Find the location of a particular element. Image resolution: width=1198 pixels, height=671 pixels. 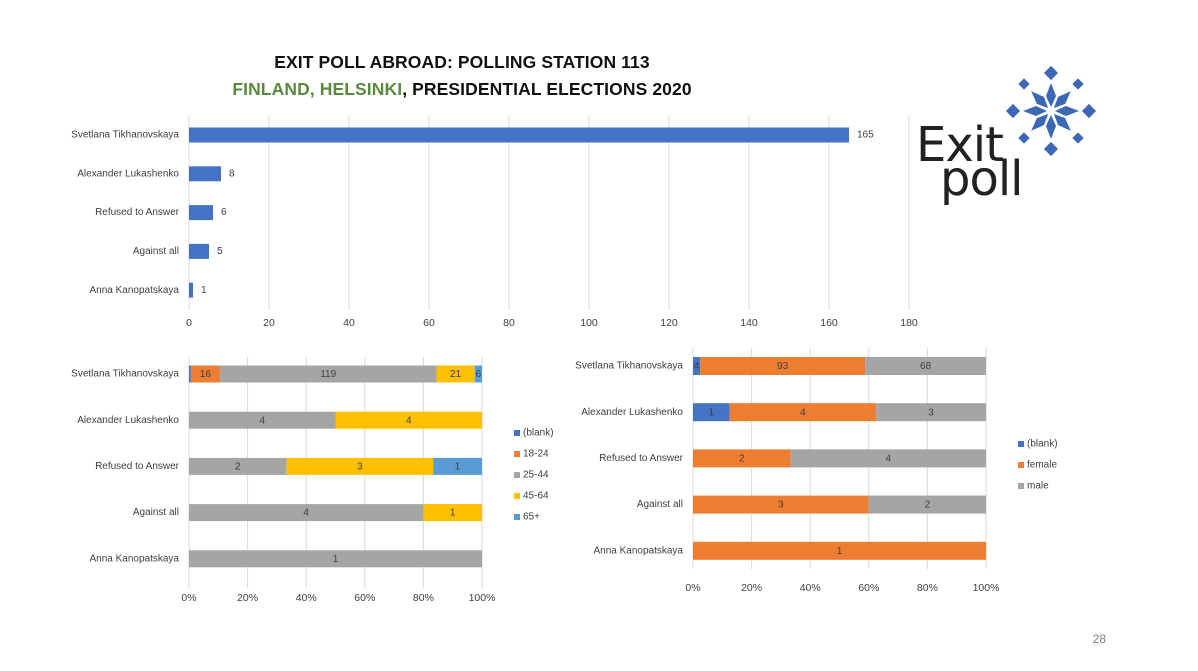

page-number: 28 is located at coordinates (1099, 639).